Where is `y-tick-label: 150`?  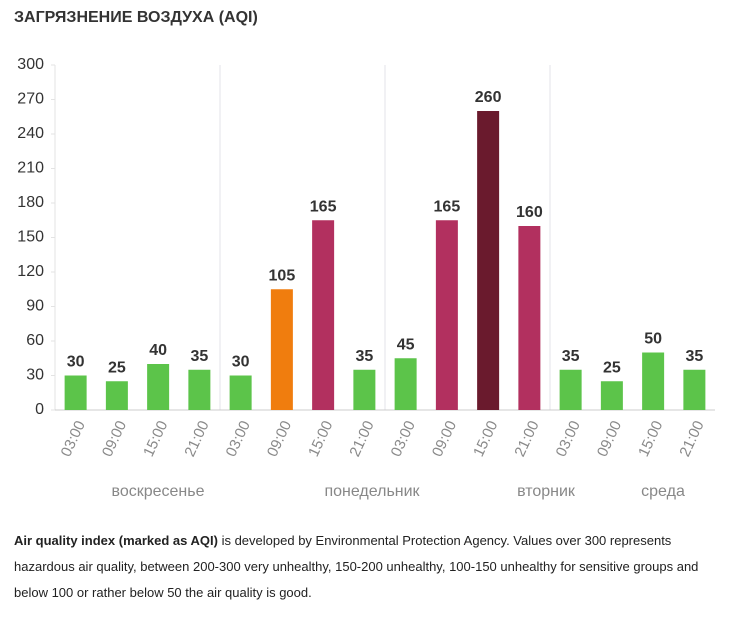
y-tick-label: 150 is located at coordinates (30, 237).